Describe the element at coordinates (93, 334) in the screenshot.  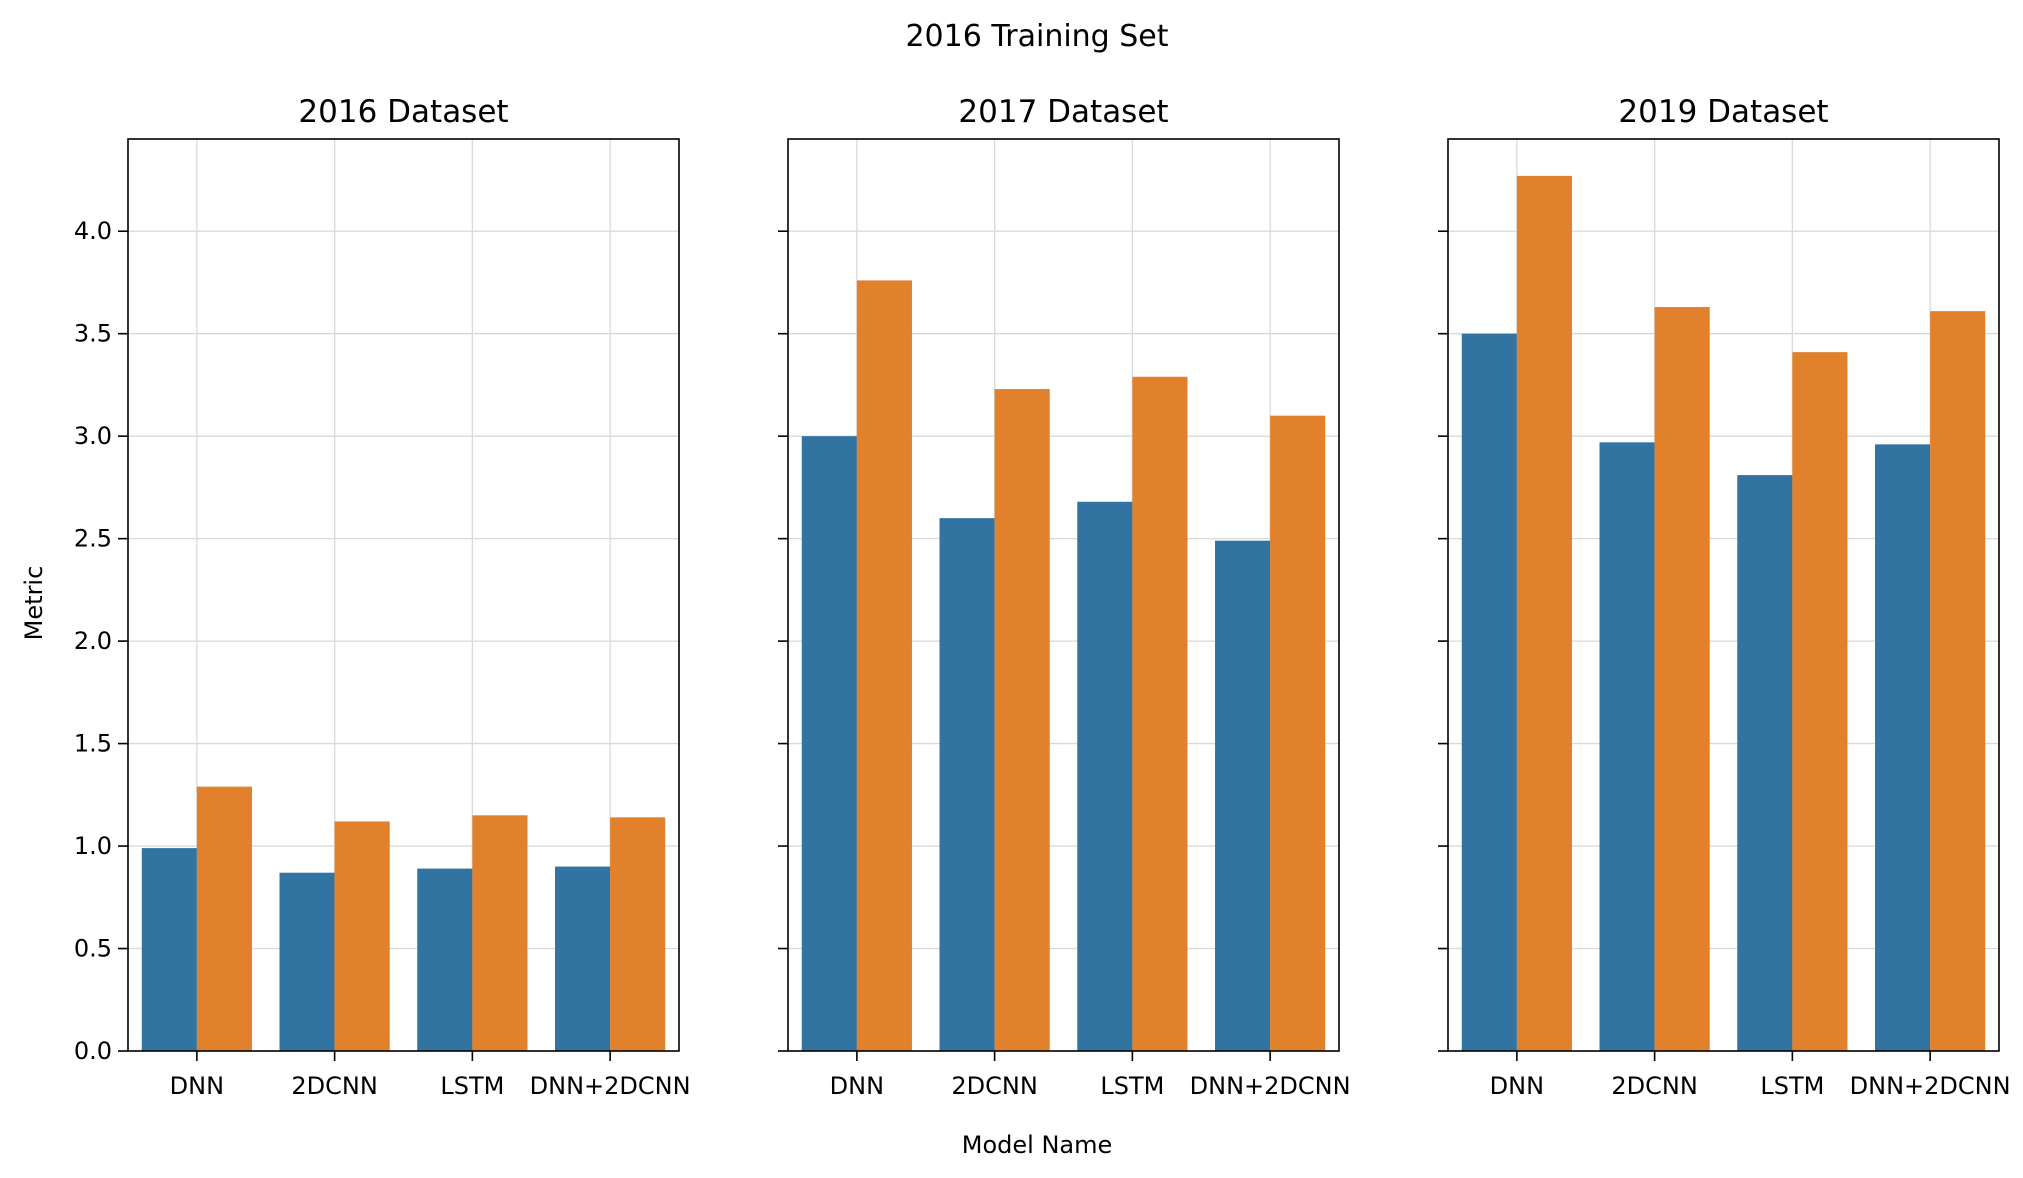
I see `y-tick-label: 3.5` at that location.